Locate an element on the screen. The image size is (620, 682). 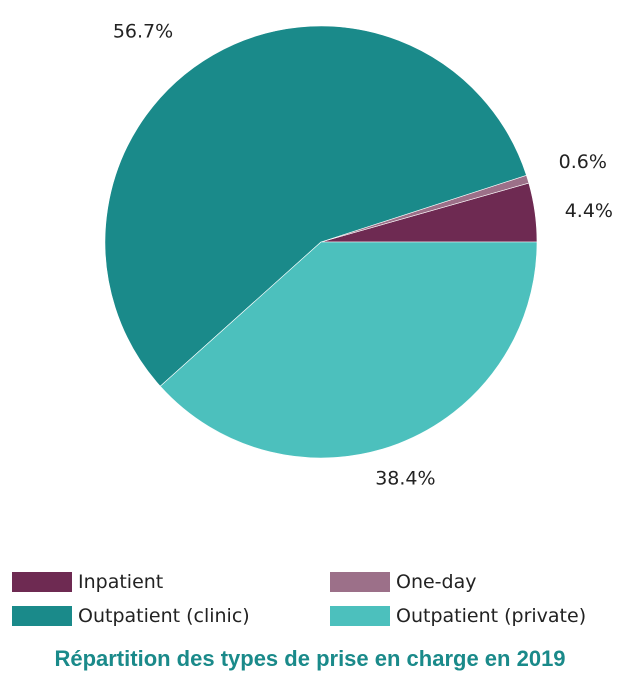
legend-label-outpatient-private: Outpatient (private) is located at coordinates (491, 616).